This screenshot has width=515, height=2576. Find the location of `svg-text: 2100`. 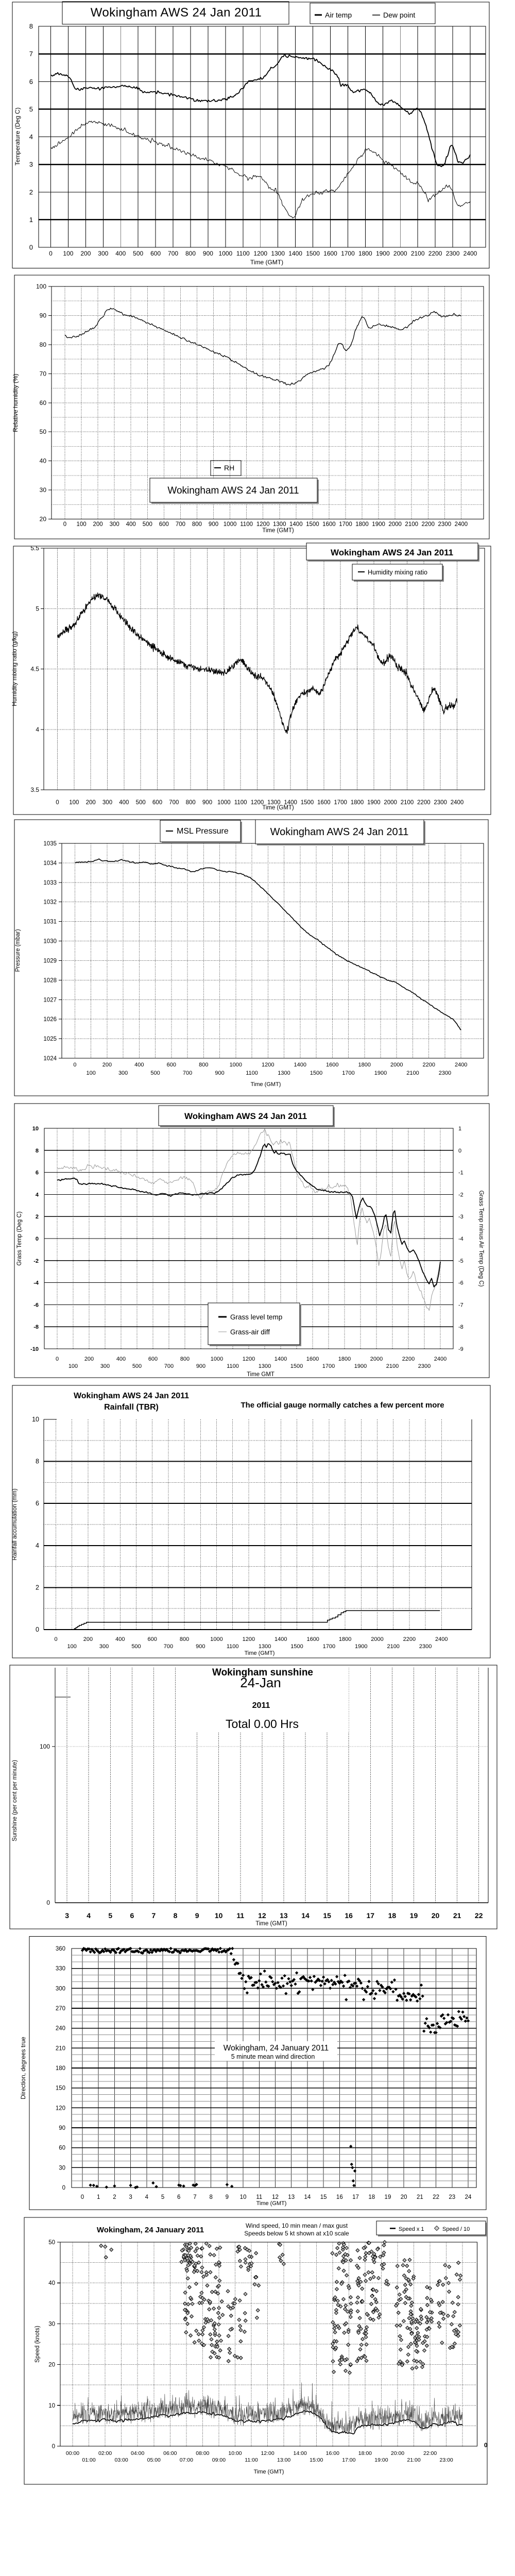

svg-text: 2100 is located at coordinates (412, 1073).